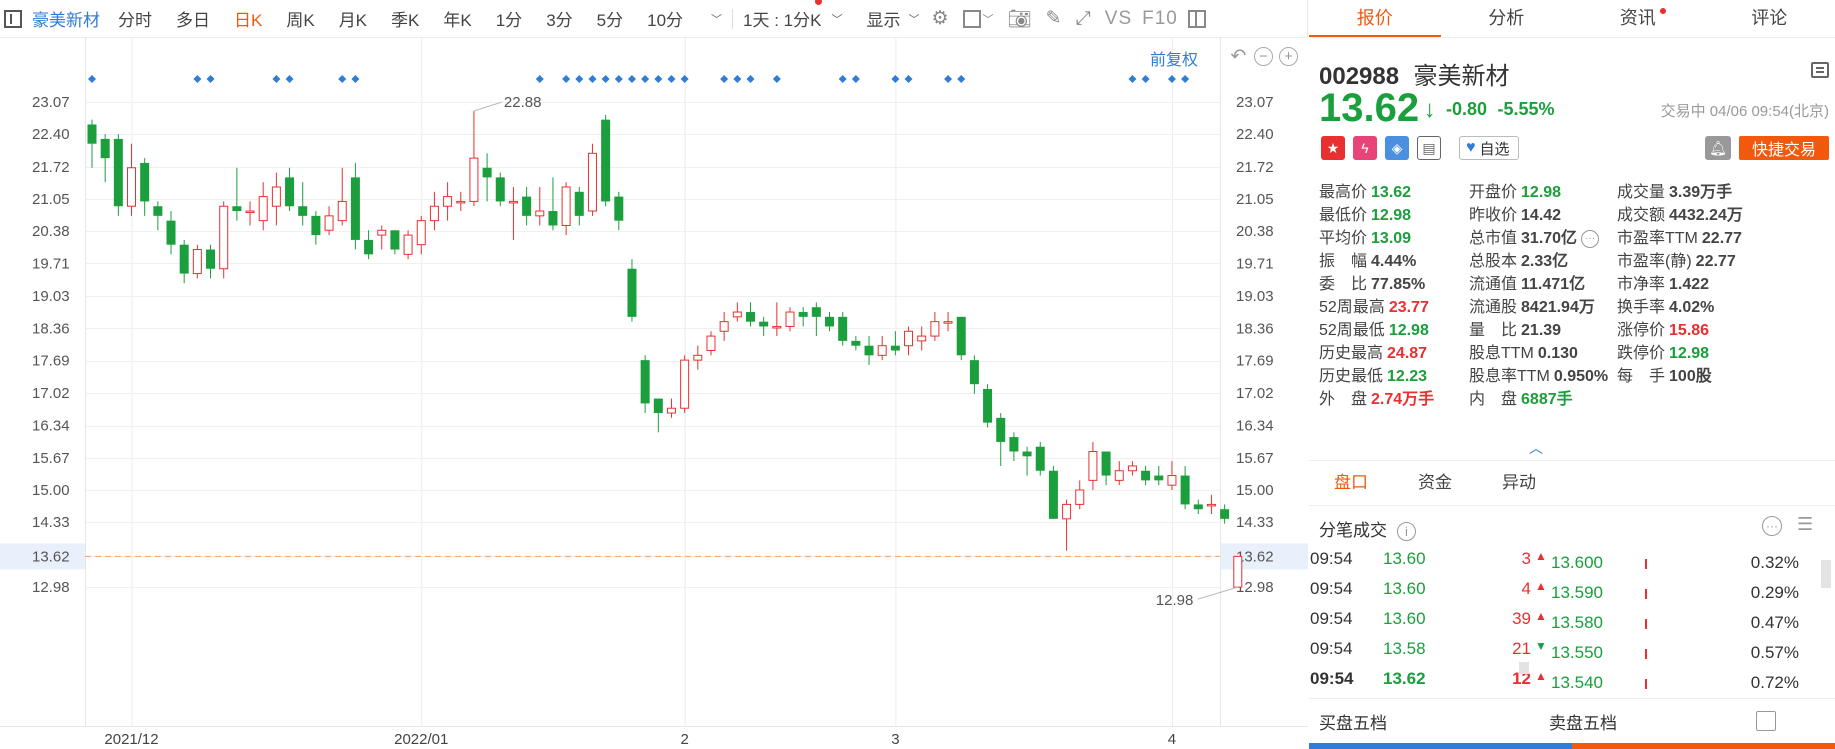  What do you see at coordinates (1524, 668) in the screenshot?
I see `ticks-scroll-marker` at bounding box center [1524, 668].